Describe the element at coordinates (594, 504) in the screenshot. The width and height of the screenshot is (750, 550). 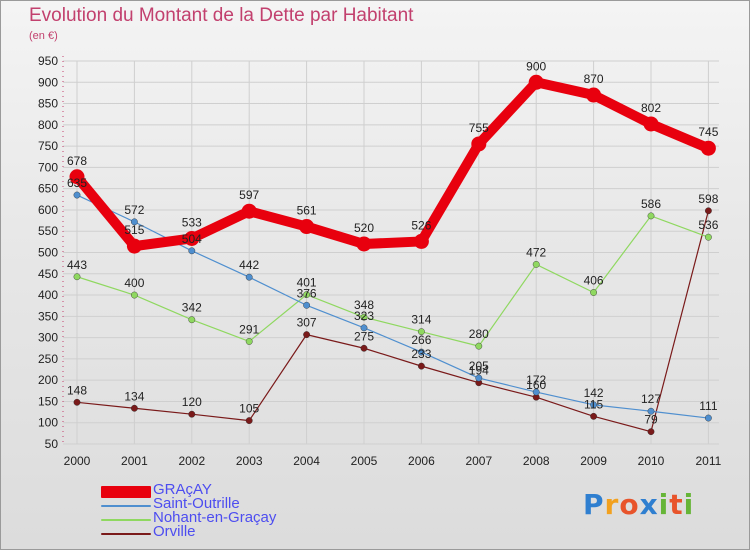
I see `logo-letter: P` at that location.